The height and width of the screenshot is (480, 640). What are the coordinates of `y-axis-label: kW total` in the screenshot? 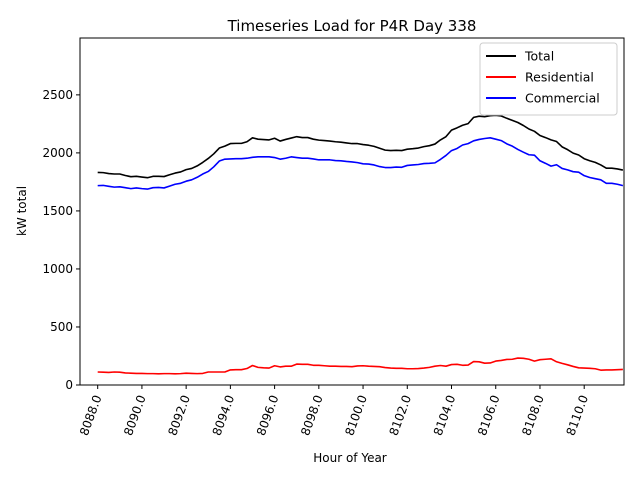 It's located at (22, 211).